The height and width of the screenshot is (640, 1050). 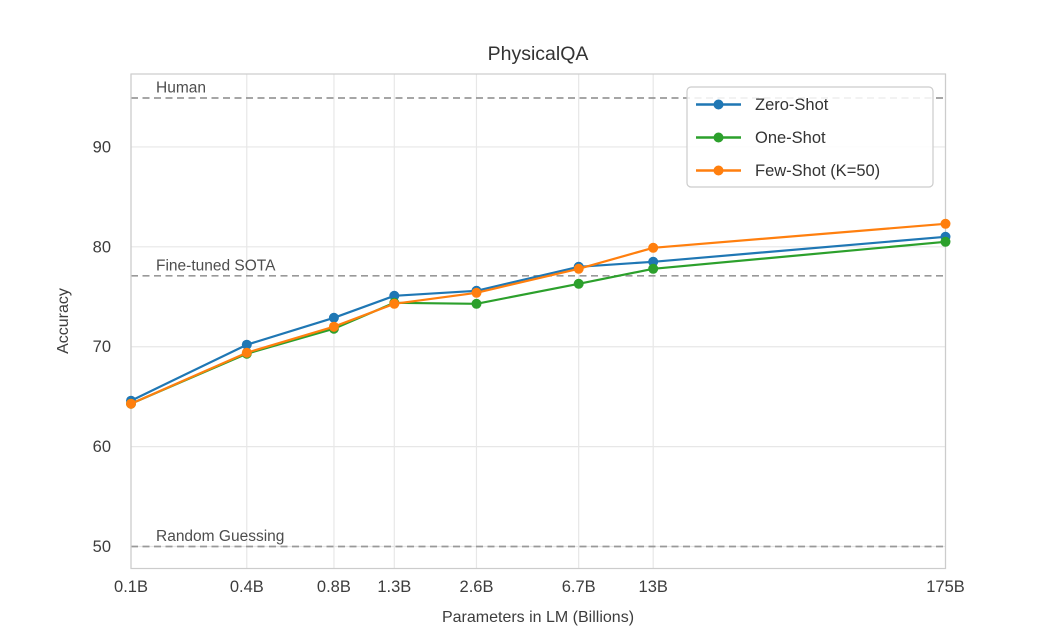 I want to click on x-tick-label: 0.1B, so click(x=131, y=587).